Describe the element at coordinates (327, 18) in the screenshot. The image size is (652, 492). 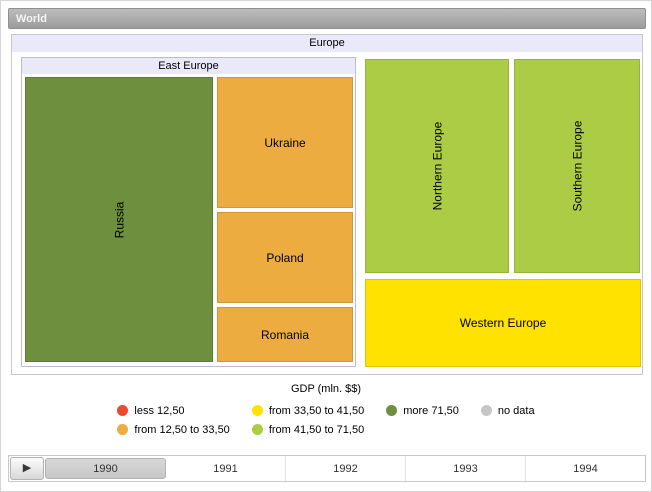
I see `breadcrumb-world-button: World` at that location.